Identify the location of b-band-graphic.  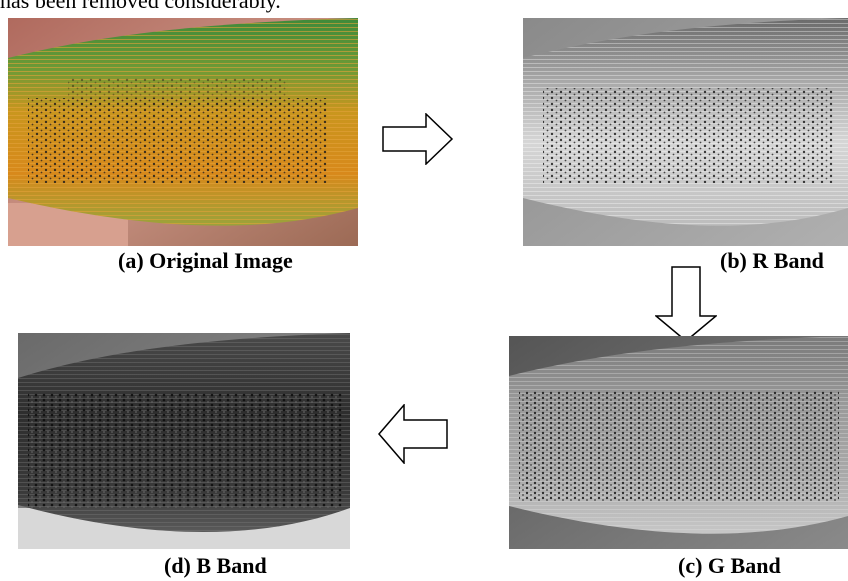
(184, 441).